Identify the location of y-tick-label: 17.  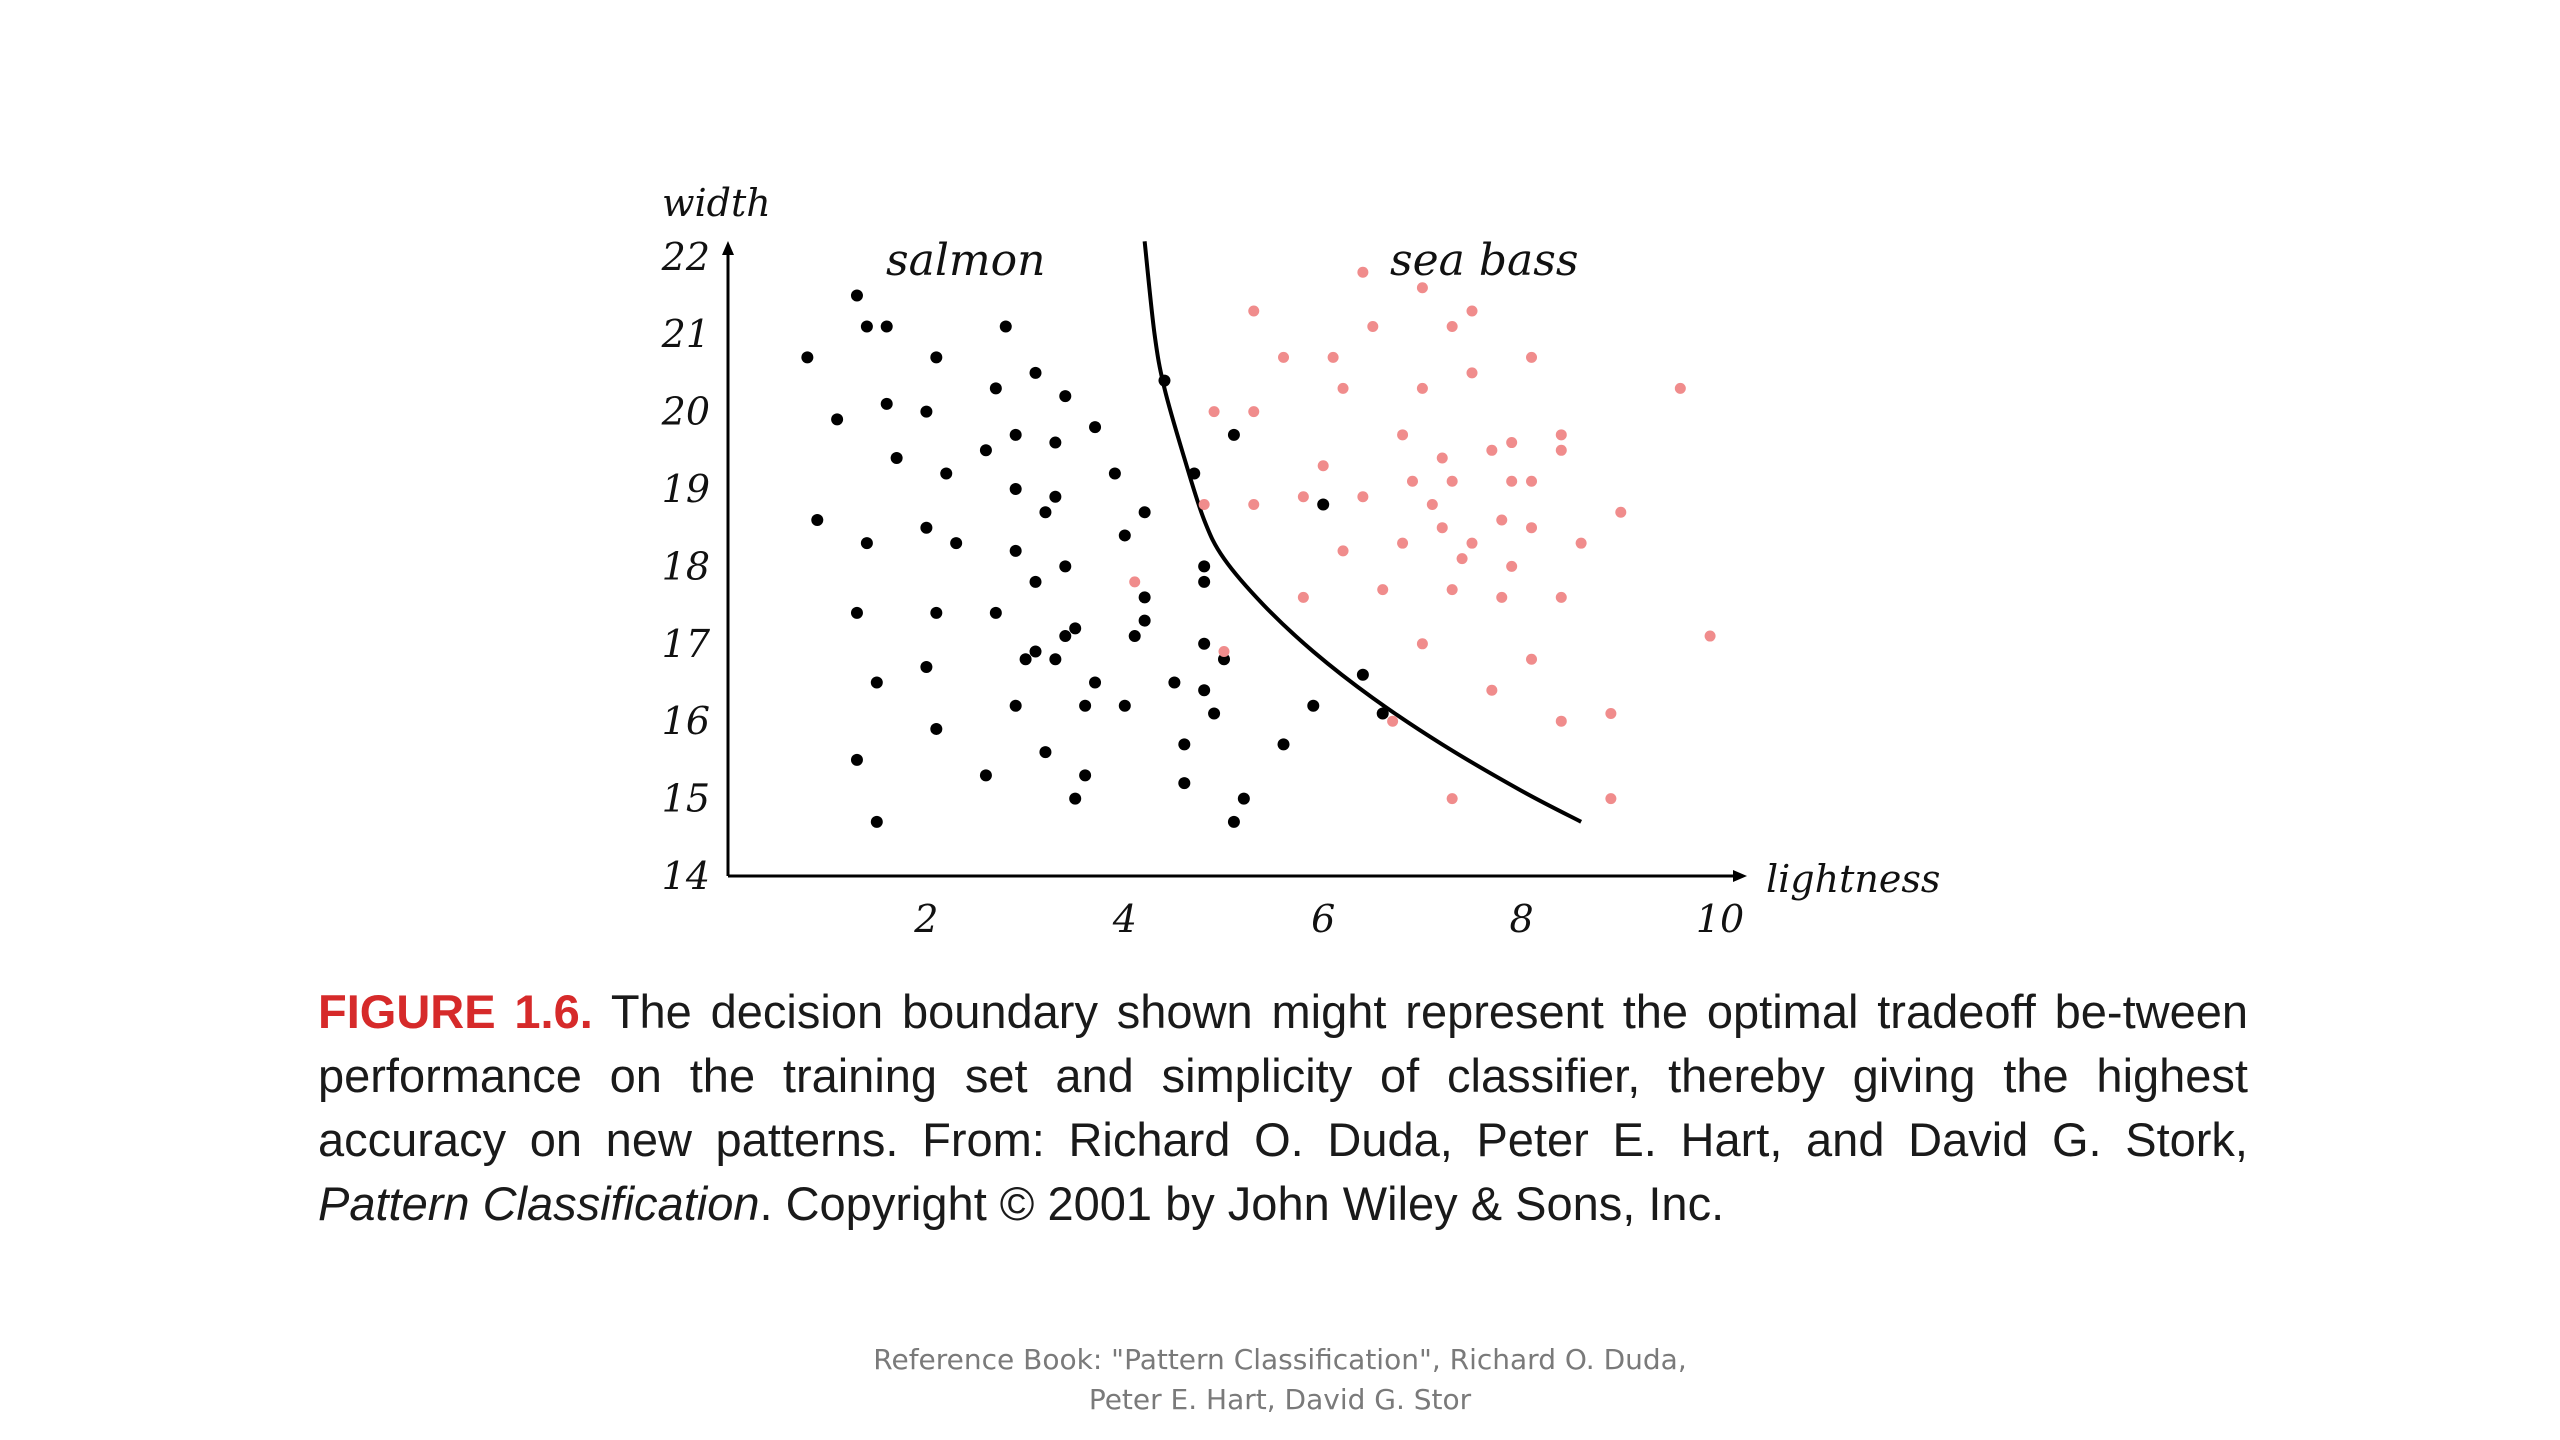
(686, 644).